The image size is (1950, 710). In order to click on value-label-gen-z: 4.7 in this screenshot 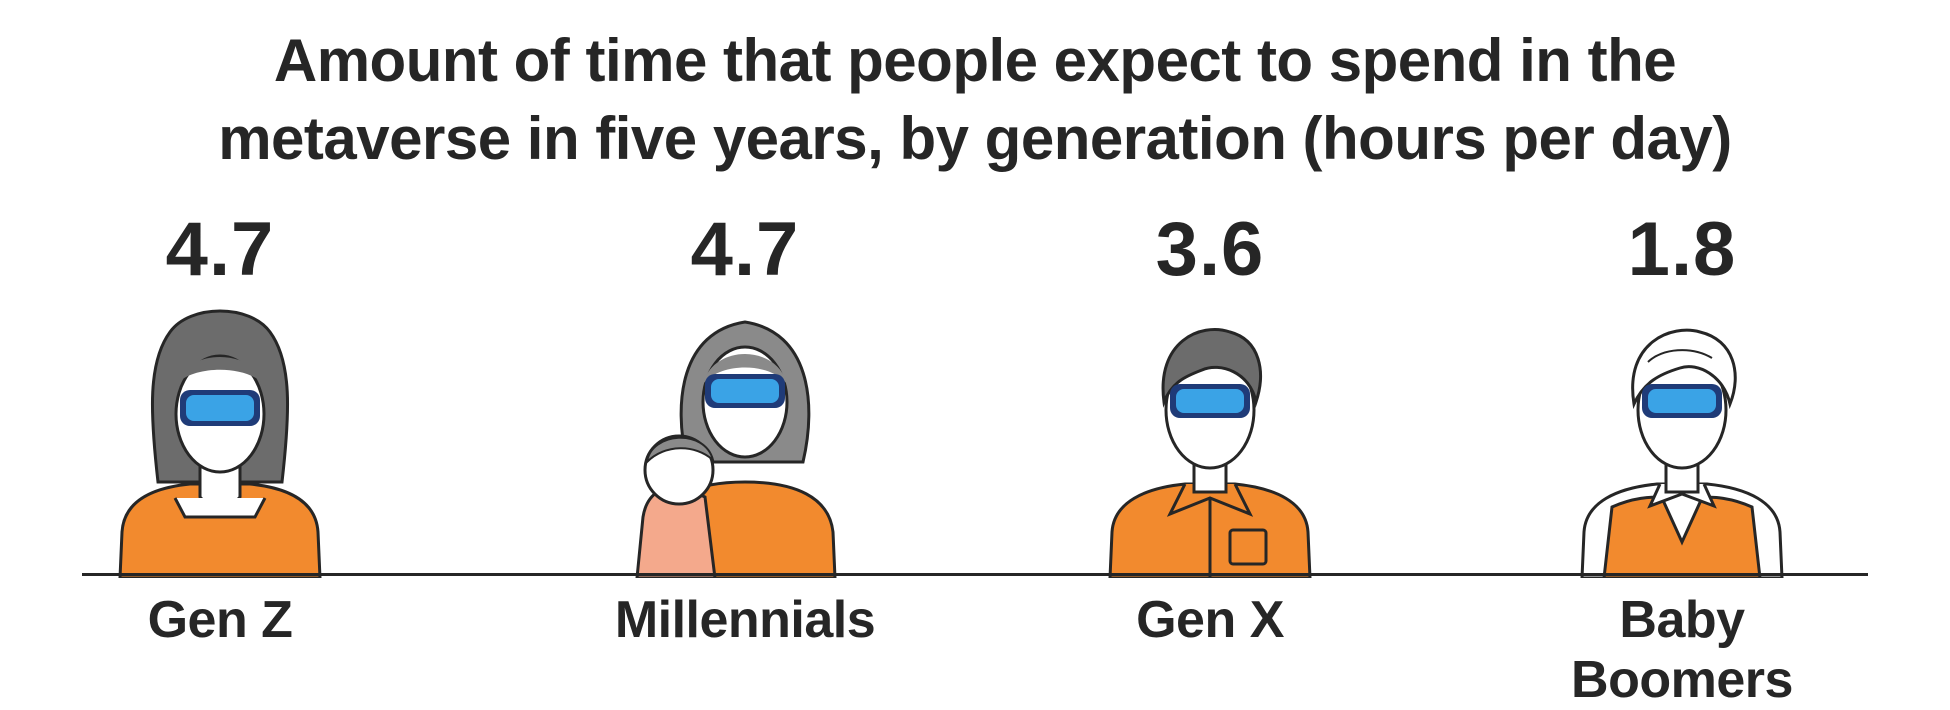, I will do `click(220, 249)`.